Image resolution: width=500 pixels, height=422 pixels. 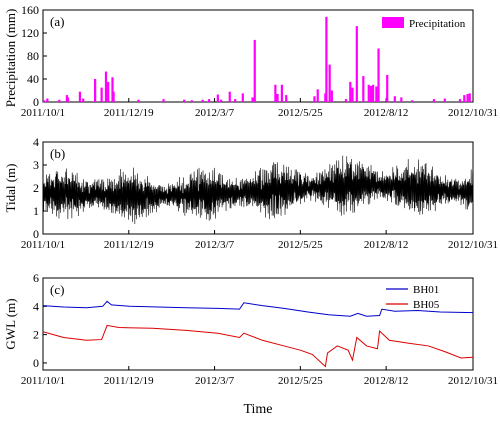 What do you see at coordinates (437, 24) in the screenshot?
I see `legend-precipitation-label: Precipitation` at bounding box center [437, 24].